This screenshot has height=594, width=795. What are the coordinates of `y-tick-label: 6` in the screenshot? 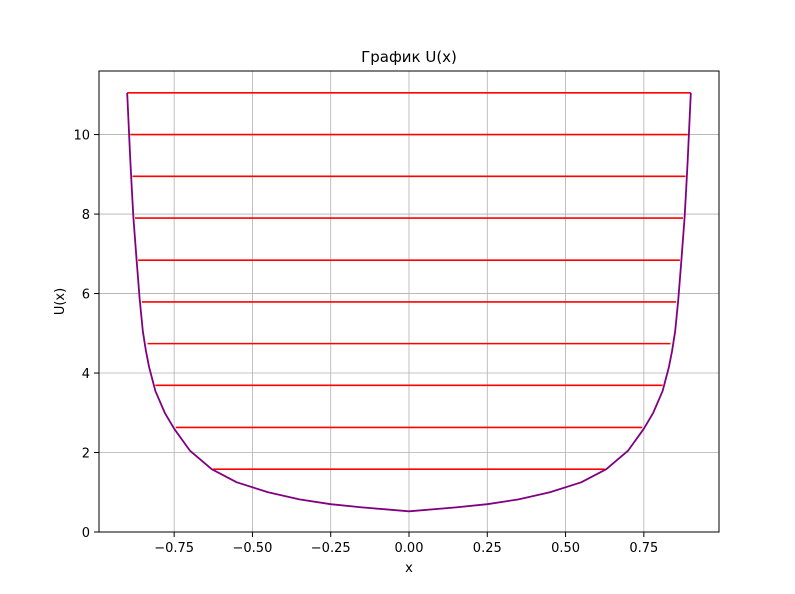 It's located at (86, 295).